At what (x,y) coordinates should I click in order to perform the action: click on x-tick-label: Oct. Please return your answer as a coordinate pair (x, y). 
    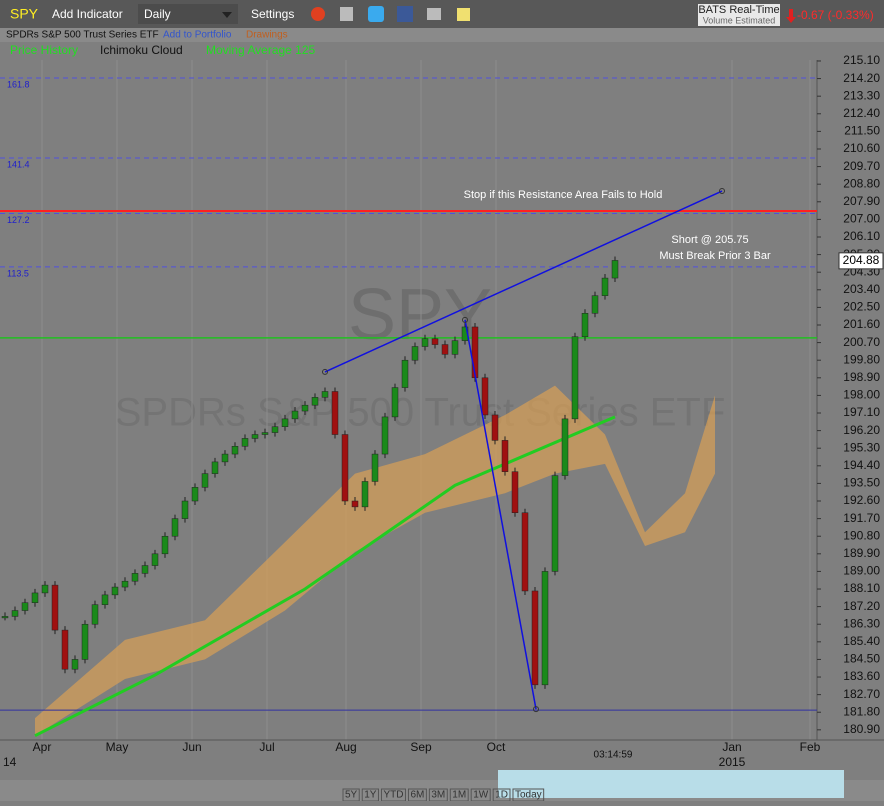
    Looking at the image, I should click on (496, 747).